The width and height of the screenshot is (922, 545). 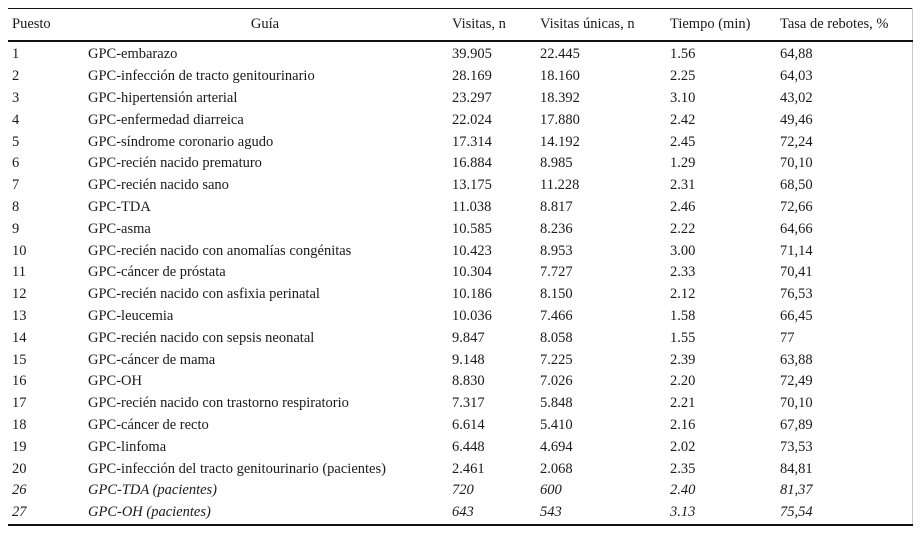 I want to click on cell-tiempo: 3.13, so click(x=683, y=512).